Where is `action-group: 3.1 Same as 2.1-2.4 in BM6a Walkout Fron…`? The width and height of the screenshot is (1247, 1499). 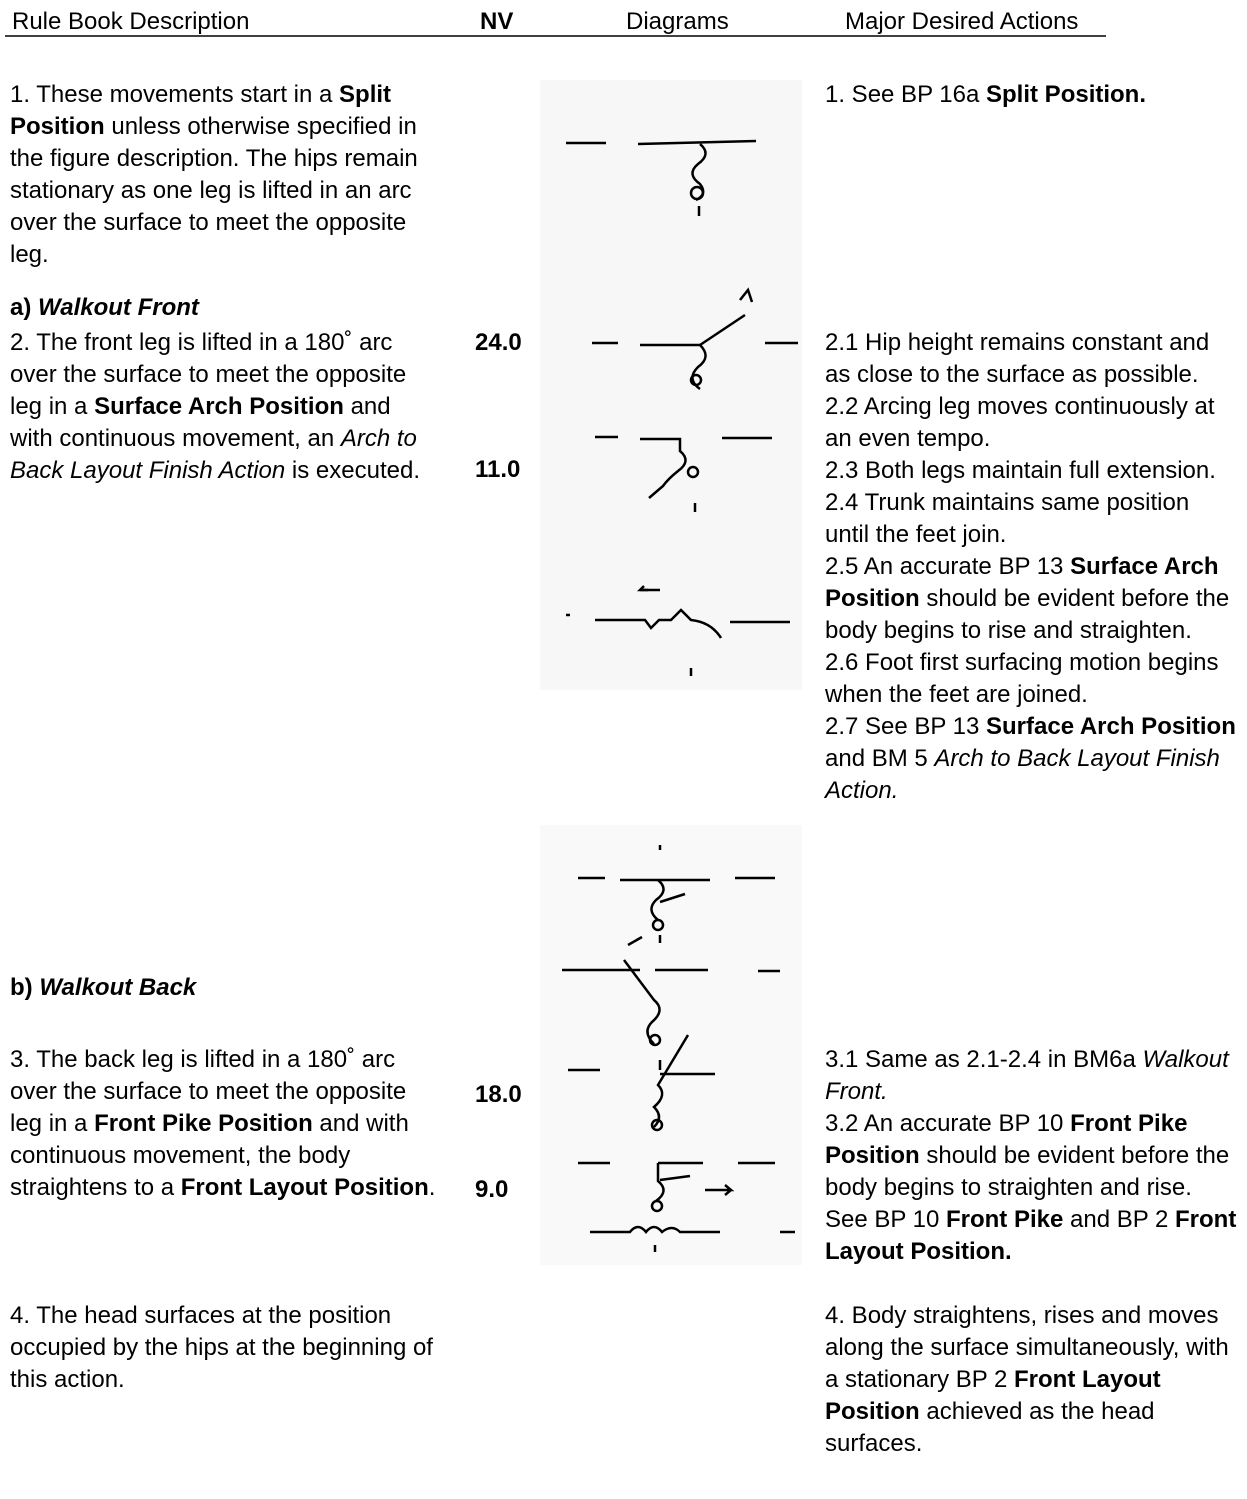 action-group: 3.1 Same as 2.1-2.4 in BM6a Walkout Fron… is located at coordinates (1032, 1156).